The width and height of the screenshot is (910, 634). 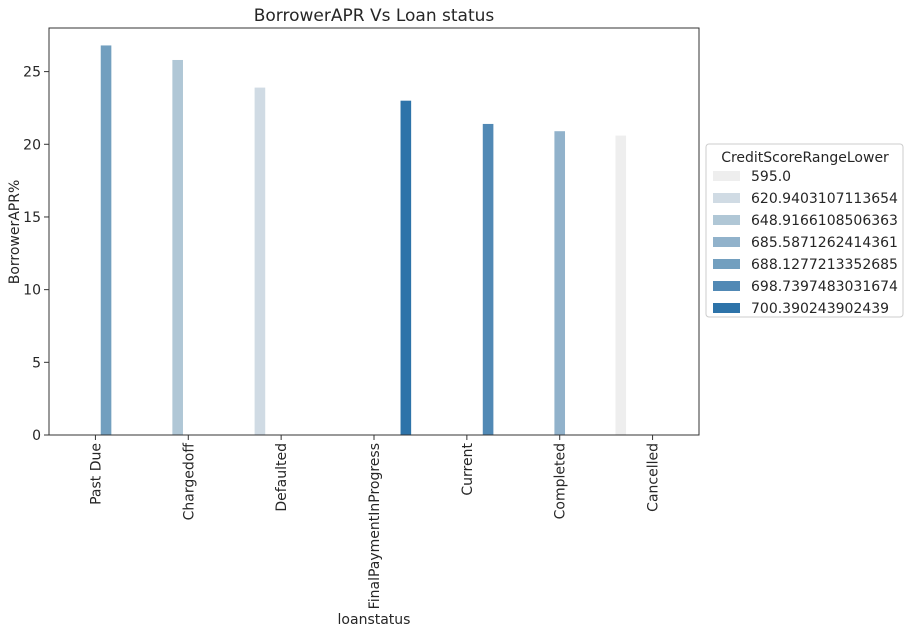 What do you see at coordinates (468, 469) in the screenshot?
I see `x-tick-label: Current` at bounding box center [468, 469].